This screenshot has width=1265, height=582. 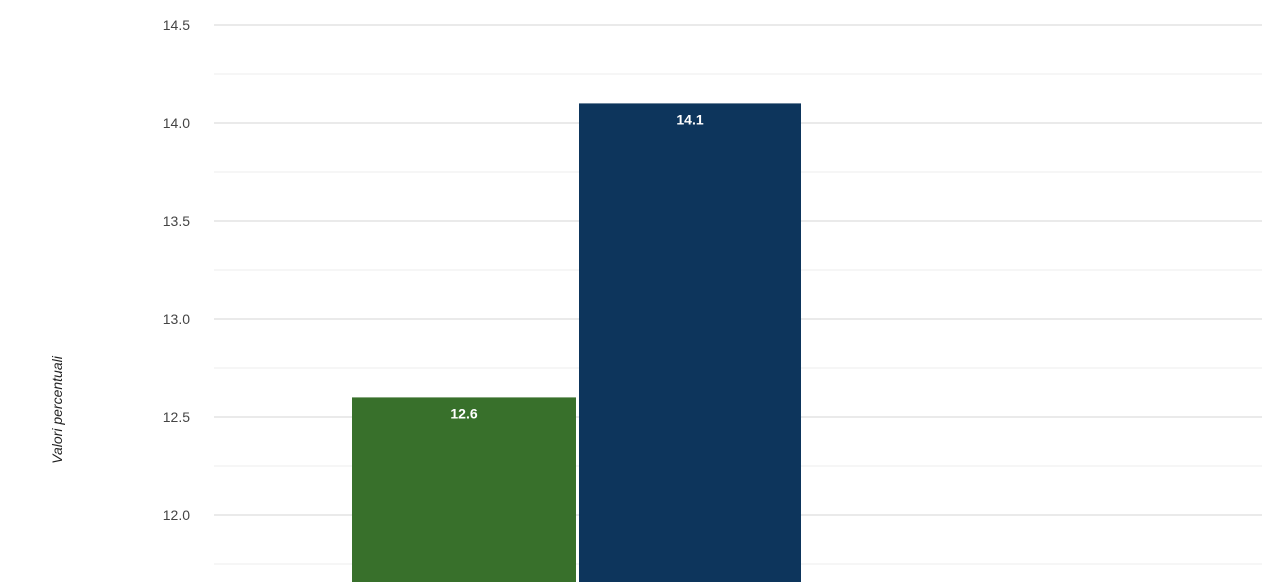 I want to click on y-tick-label: 14.5, so click(x=176, y=25).